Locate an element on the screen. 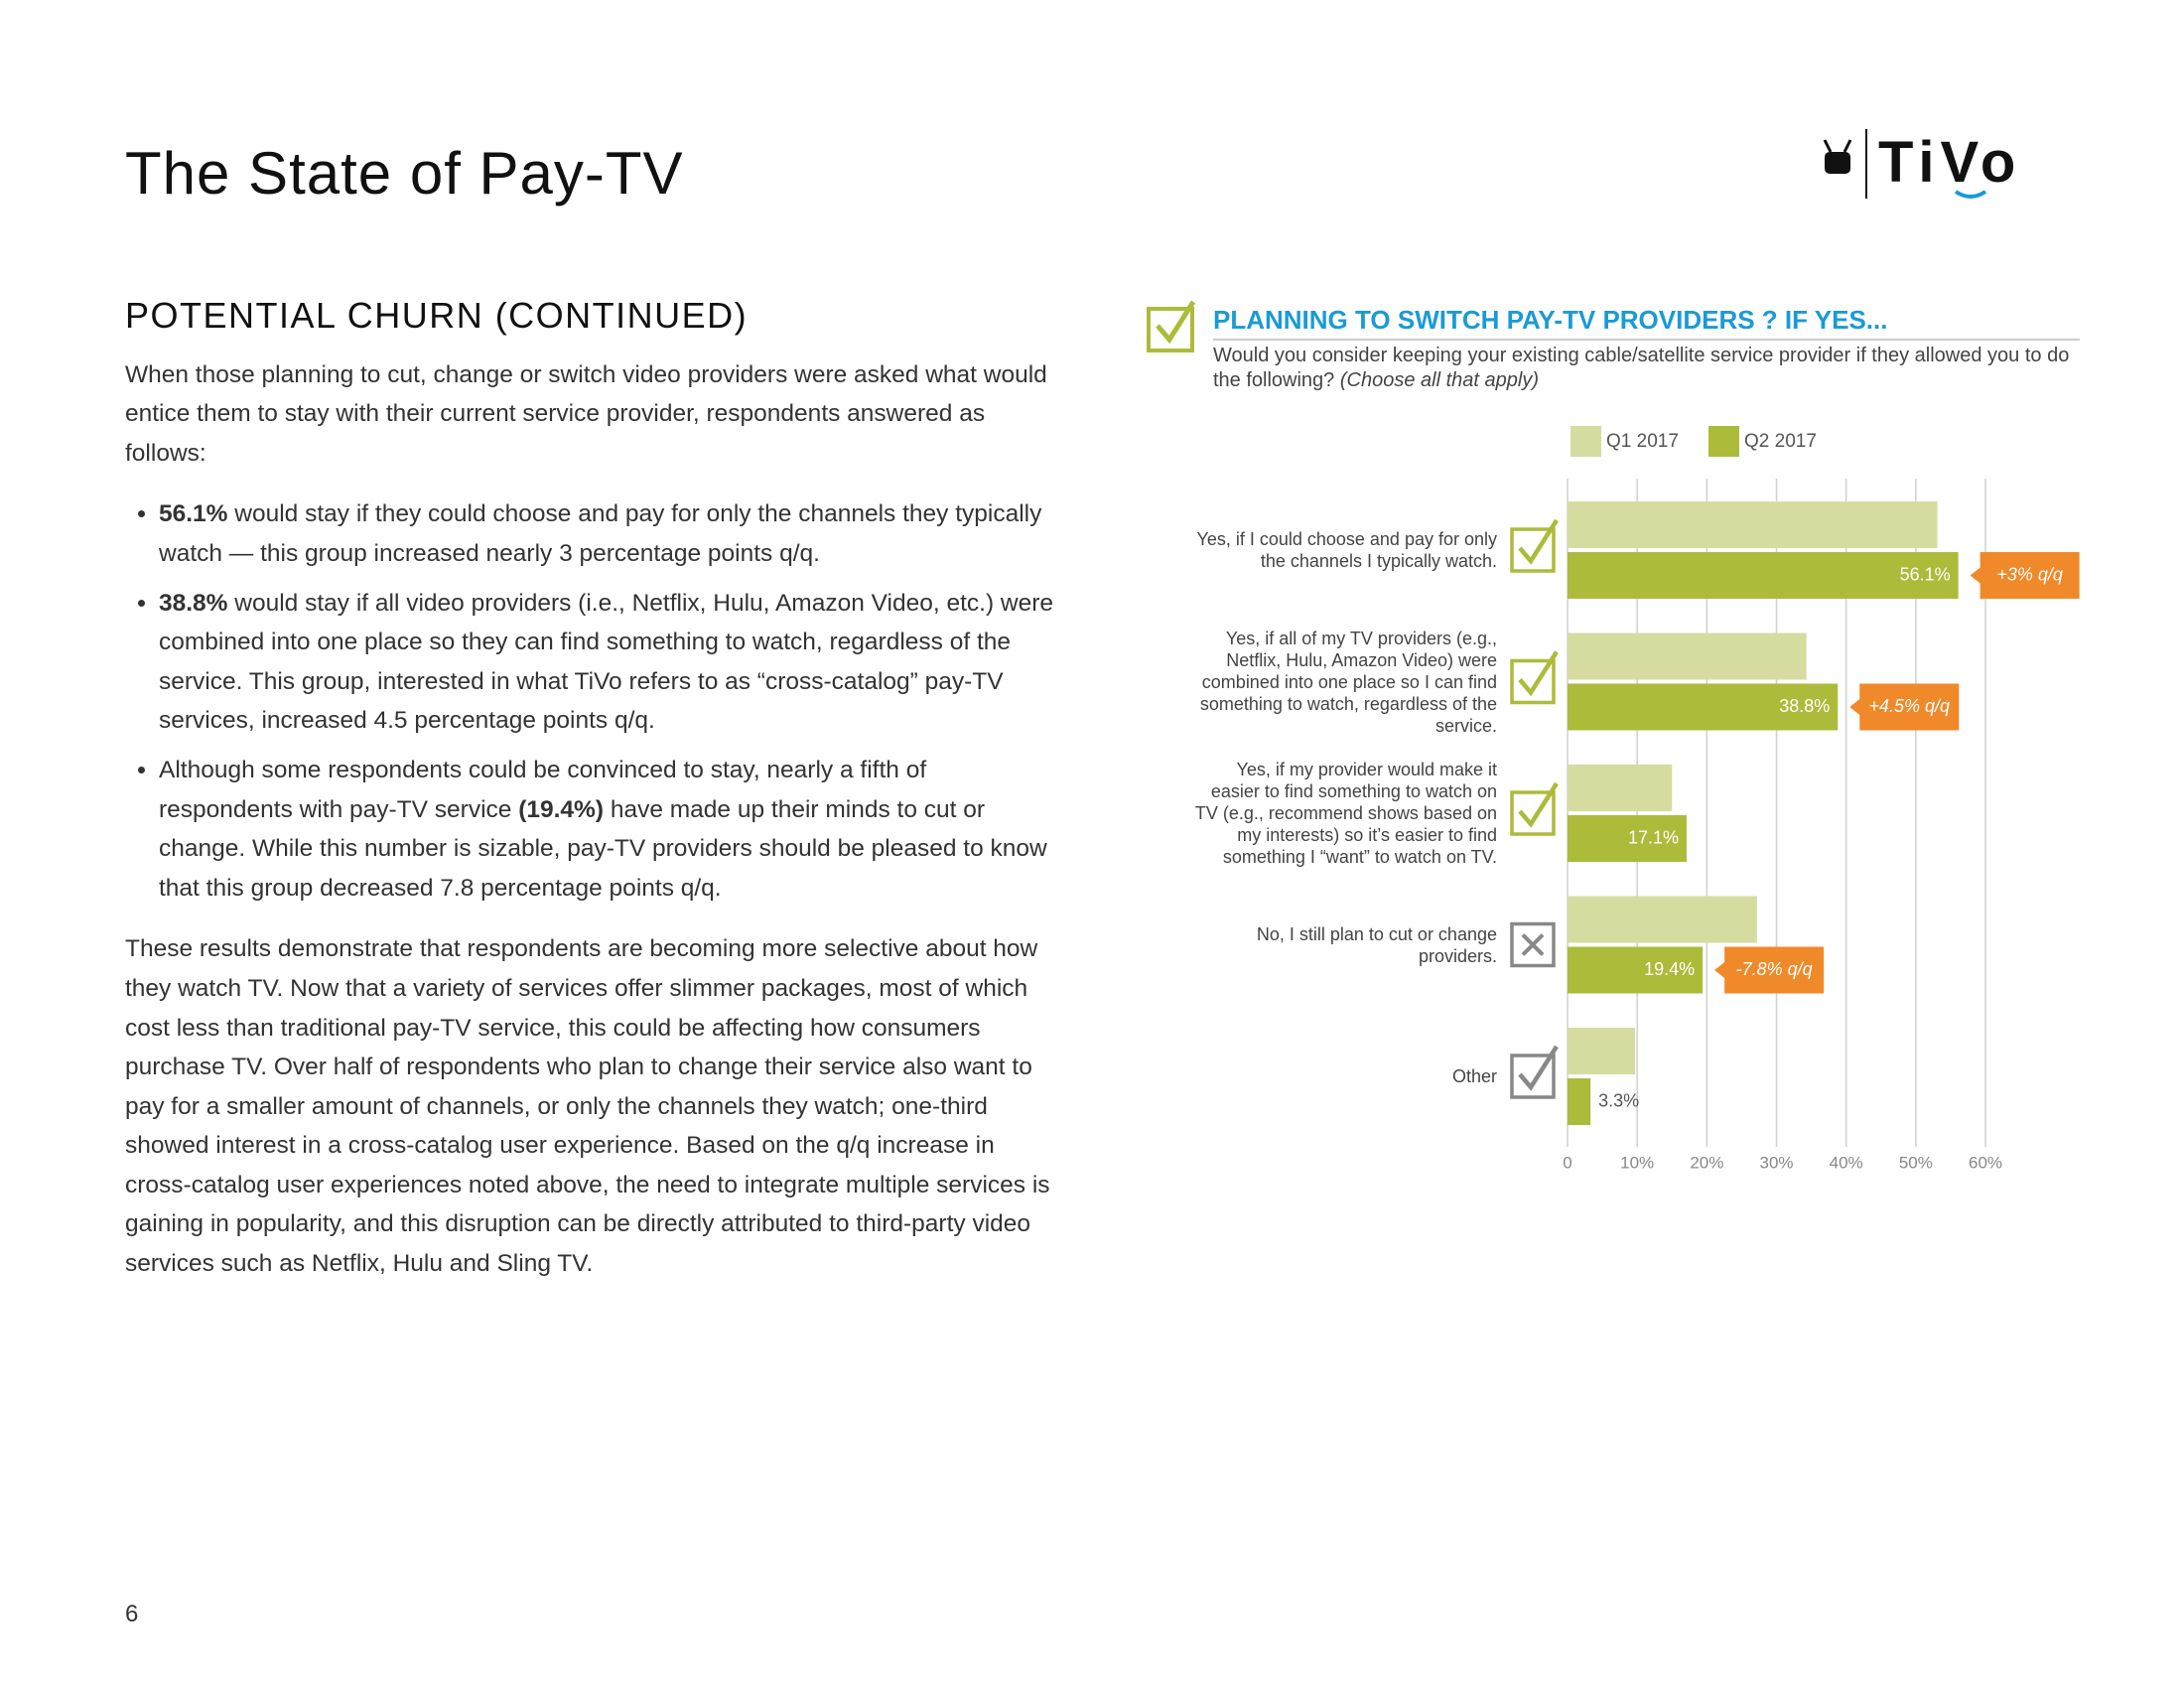 Image resolution: width=2184 pixels, height=1688 pixels. subtitle-note: (Choose all that apply) is located at coordinates (1439, 380).